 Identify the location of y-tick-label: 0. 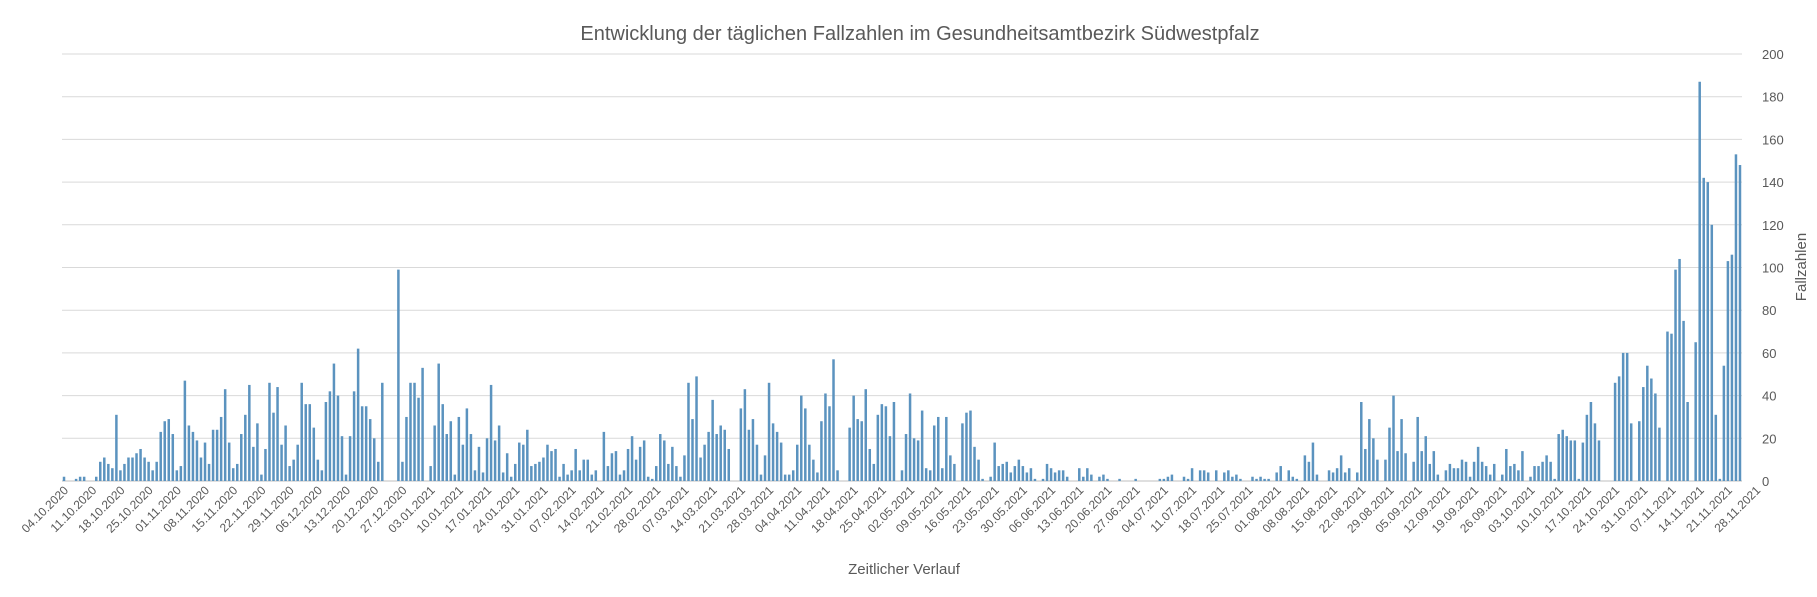
(1765, 481).